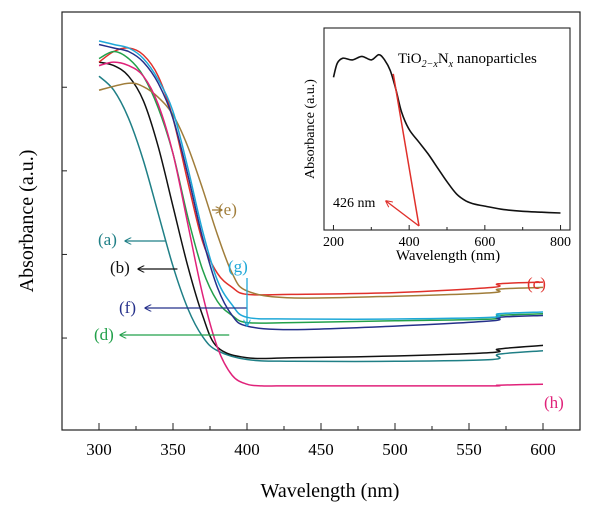  Describe the element at coordinates (430, 64) in the screenshot. I see `inset-title-part: 2−x` at that location.